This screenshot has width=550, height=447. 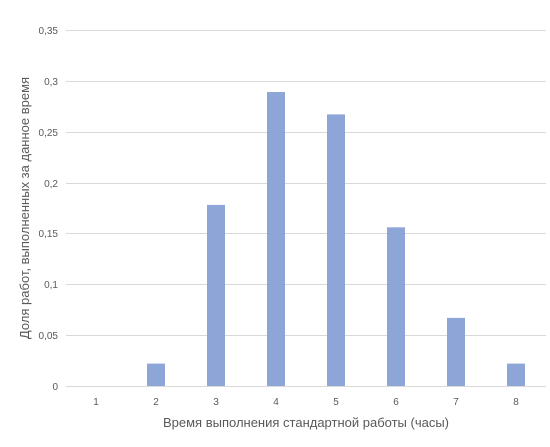 What do you see at coordinates (49, 234) in the screenshot?
I see `y-tick-label: 0,15` at bounding box center [49, 234].